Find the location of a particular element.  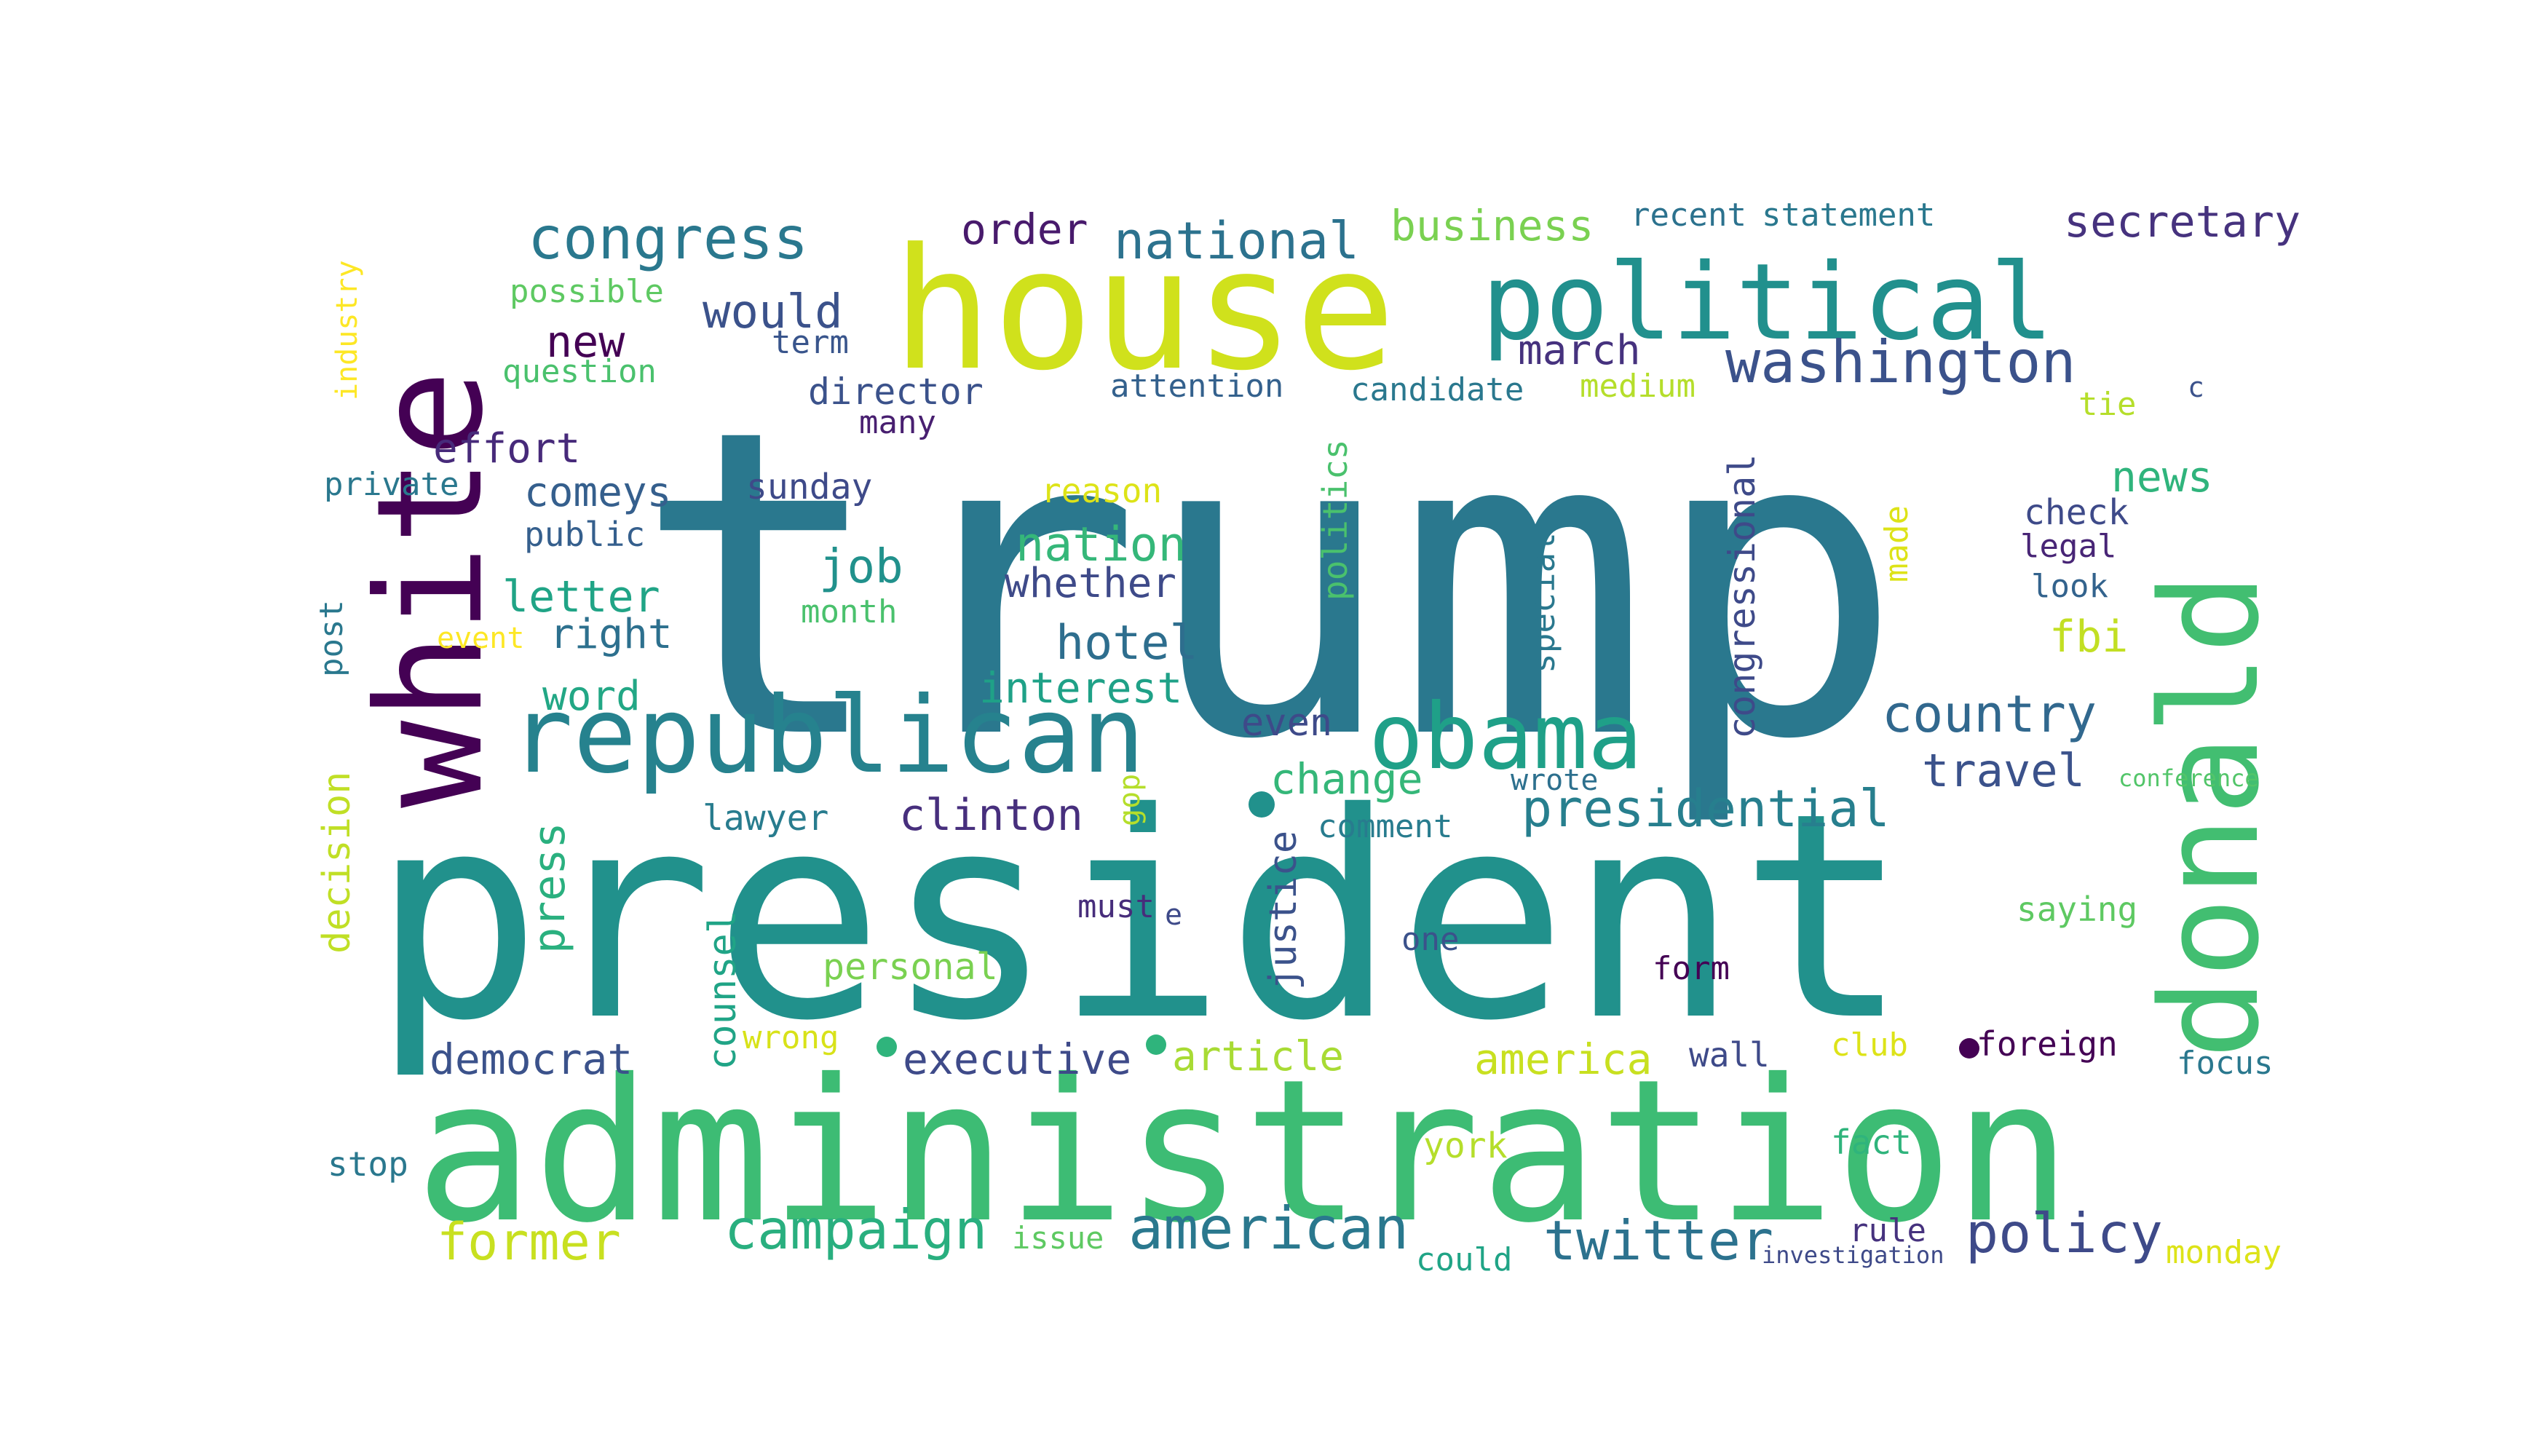

word-order: order is located at coordinates (1024, 229).